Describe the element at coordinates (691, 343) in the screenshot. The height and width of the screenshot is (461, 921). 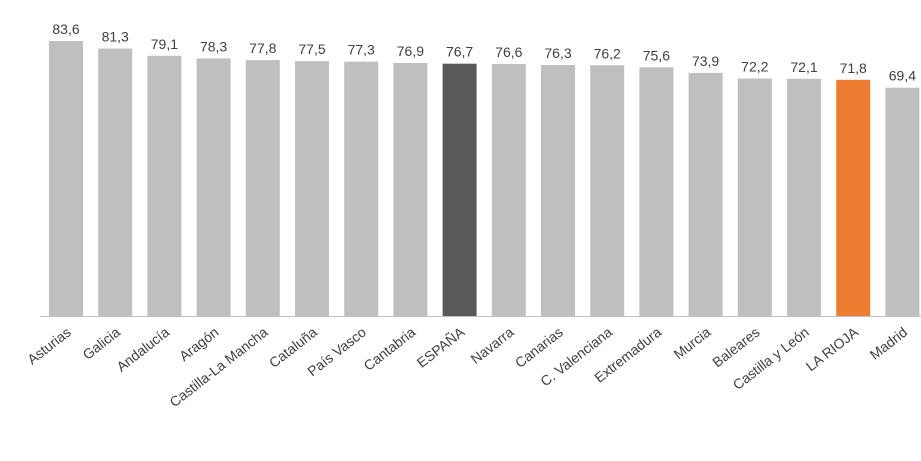
I see `category-label: Murcia` at that location.